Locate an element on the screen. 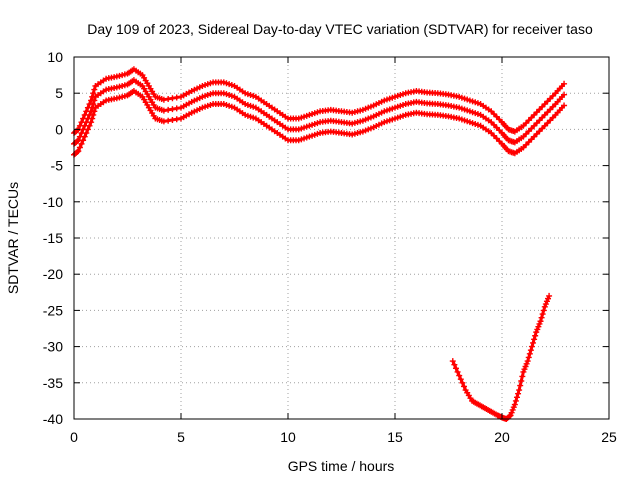 The height and width of the screenshot is (480, 640). x-tick-label: 15 is located at coordinates (395, 437).